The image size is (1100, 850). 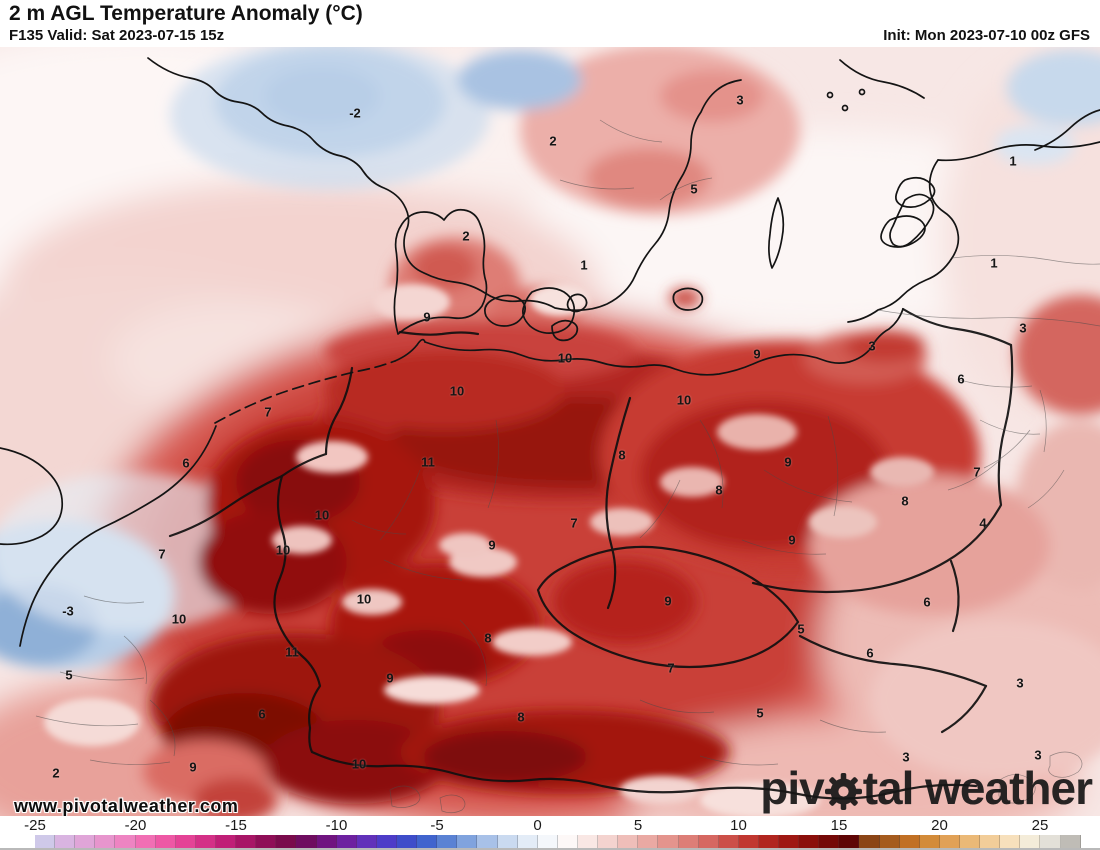 What do you see at coordinates (186, 13) in the screenshot?
I see `page-title: 2 m AGL Temperature Anomaly (°C)` at bounding box center [186, 13].